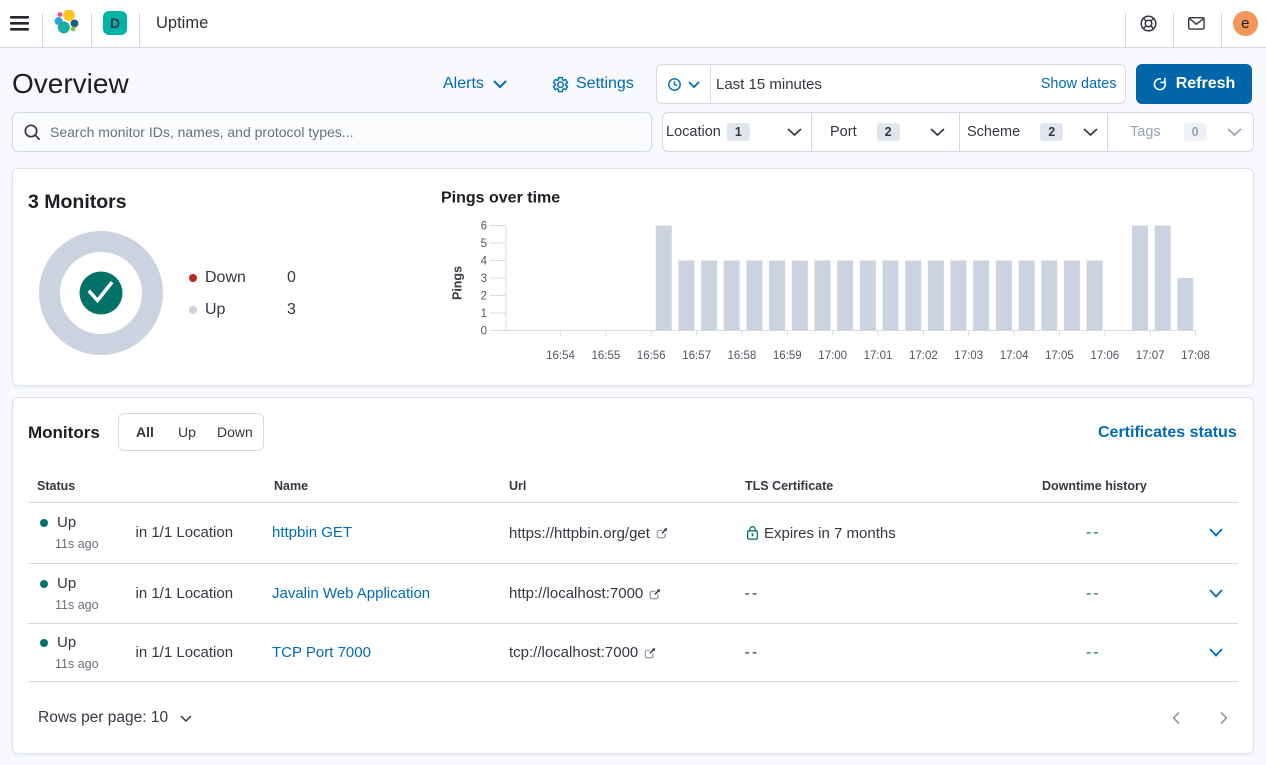 The image size is (1266, 765). Describe the element at coordinates (484, 279) in the screenshot. I see `svg-text: 3` at that location.